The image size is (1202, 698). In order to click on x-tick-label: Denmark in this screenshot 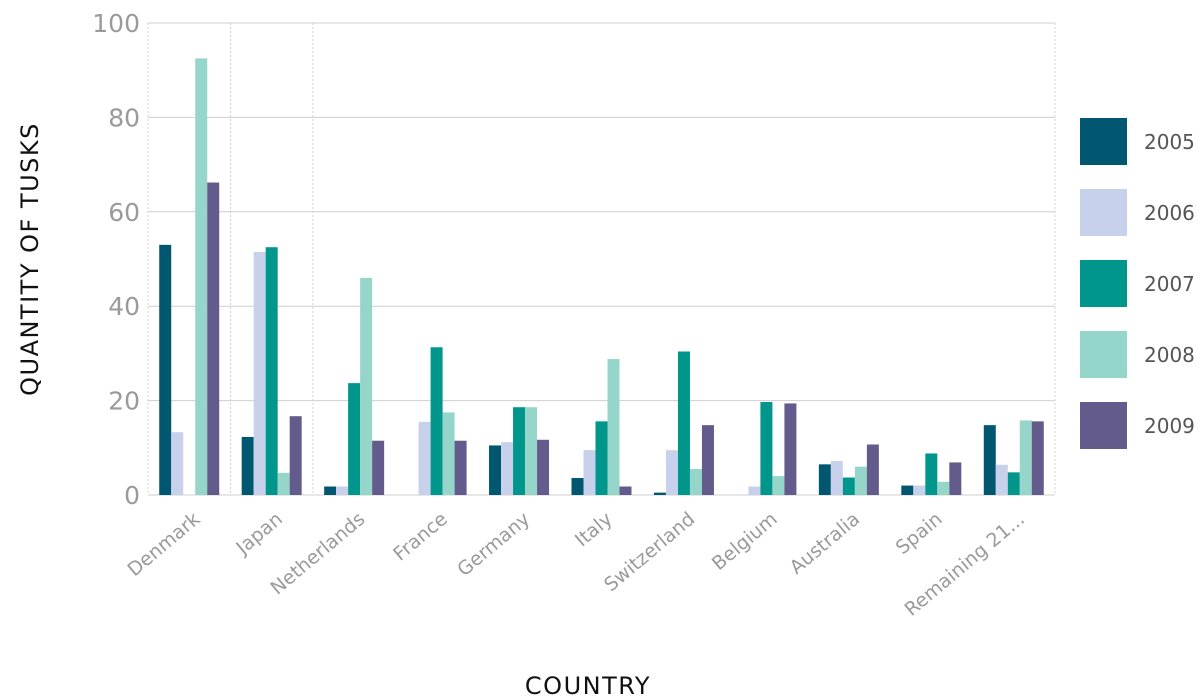, I will do `click(163, 544)`.